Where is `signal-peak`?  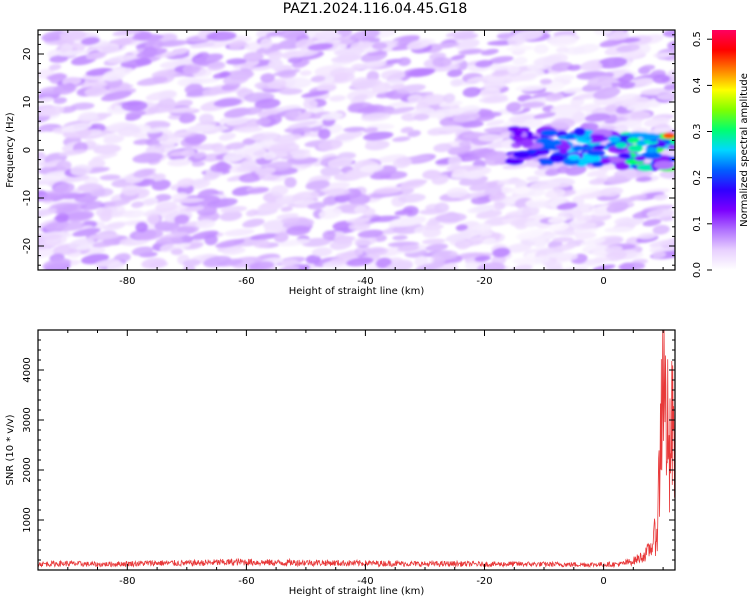 signal-peak is located at coordinates (669, 135).